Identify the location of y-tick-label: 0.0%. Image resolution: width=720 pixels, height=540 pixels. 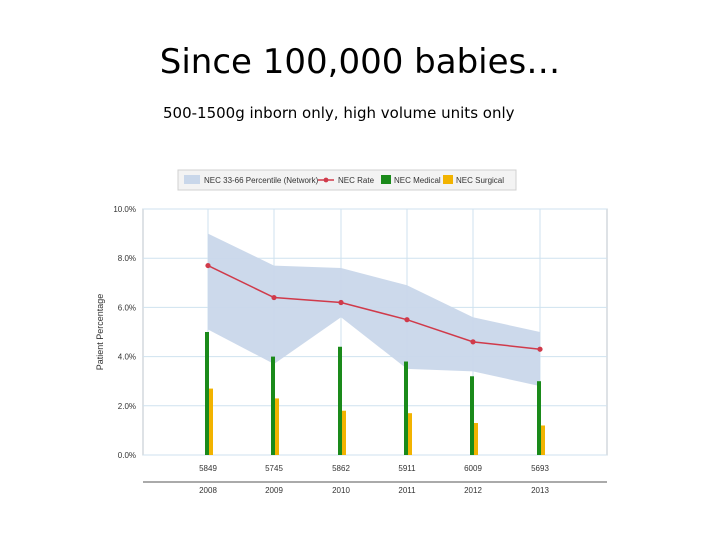
(127, 455).